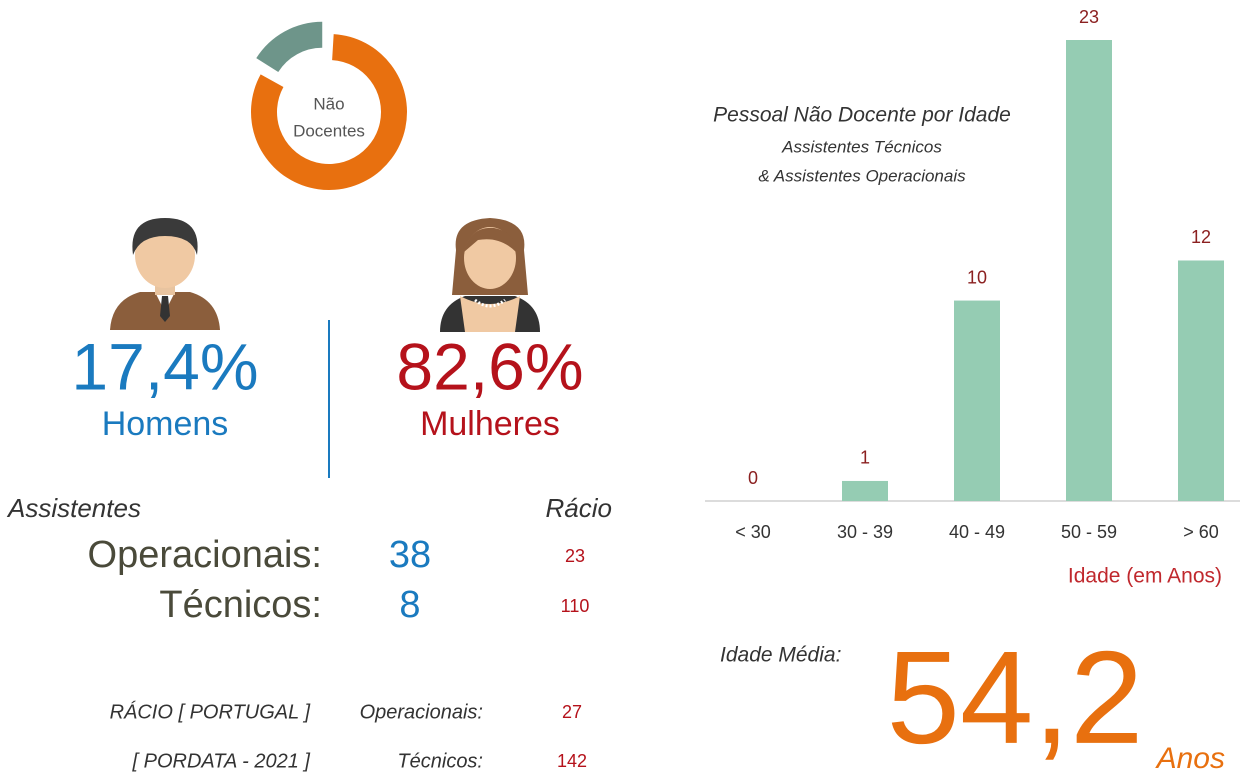  Describe the element at coordinates (1089, 17) in the screenshot. I see `bar-value-label: 23` at that location.